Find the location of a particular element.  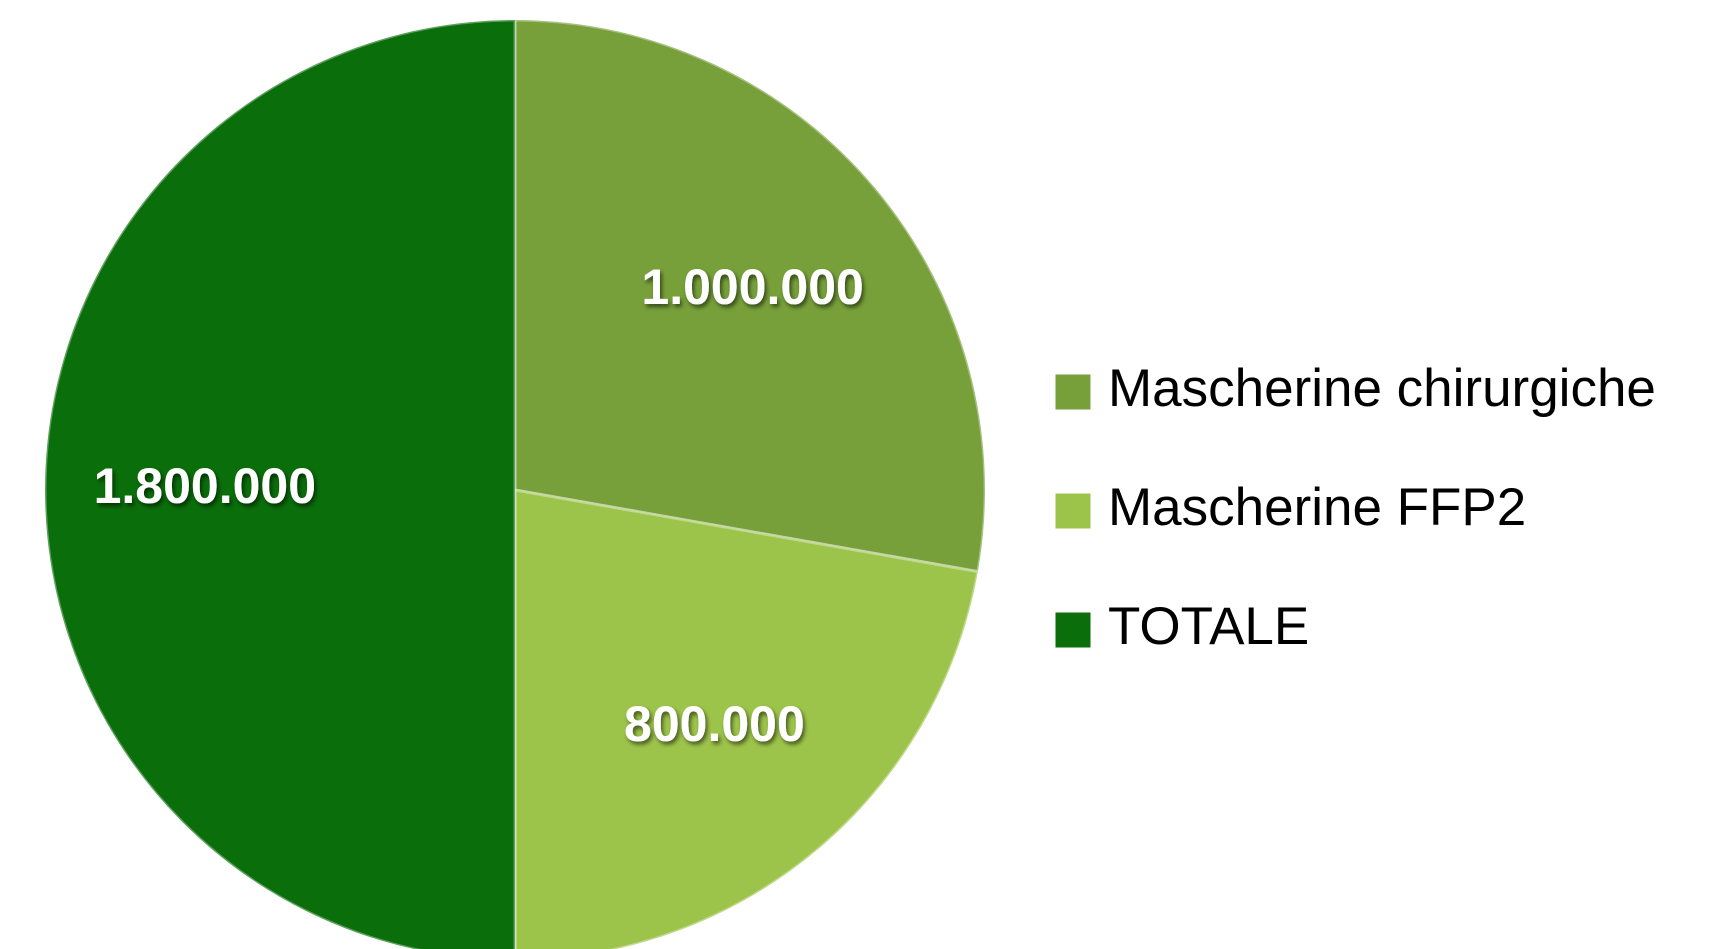

legend-label: Mascherine chirurgiche is located at coordinates (1382, 388).